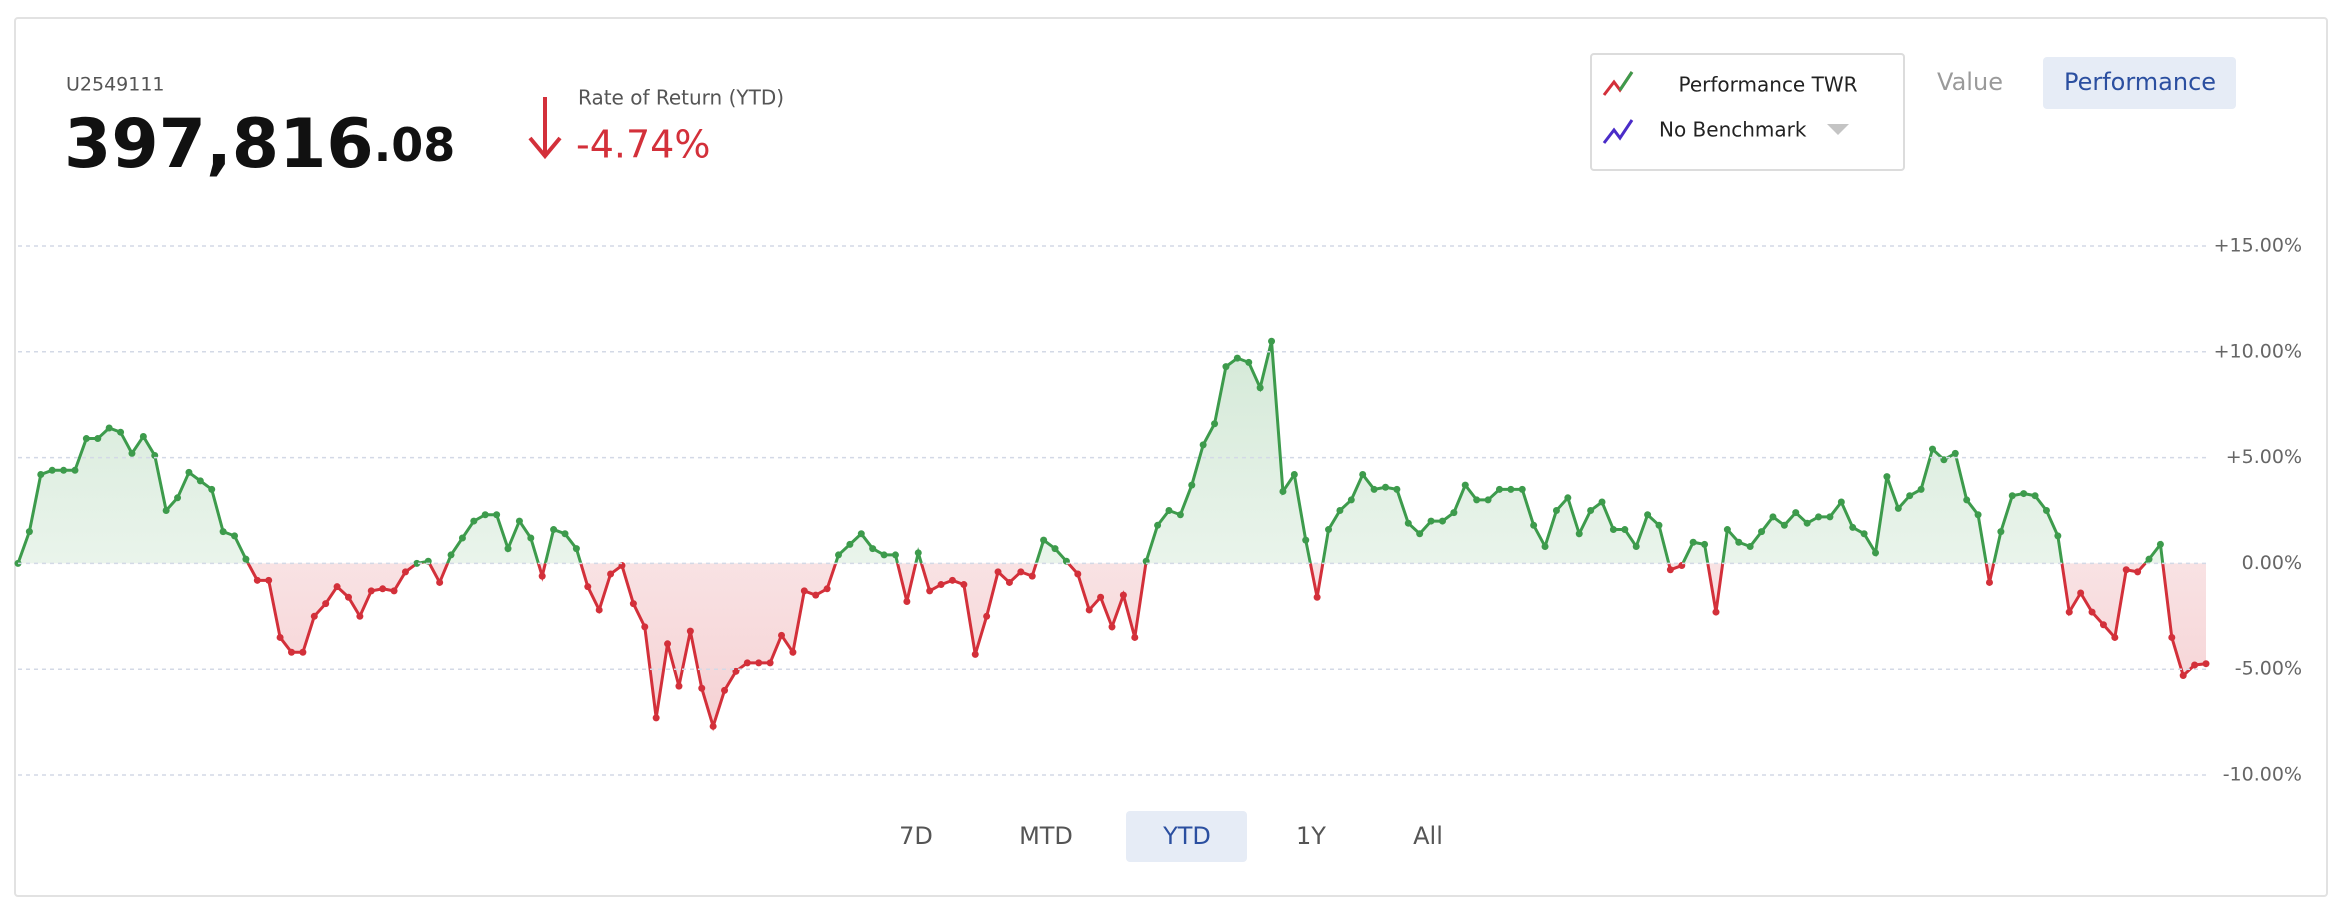 The image size is (2342, 914). Describe the element at coordinates (1046, 836) in the screenshot. I see `range-tab: MTD` at that location.